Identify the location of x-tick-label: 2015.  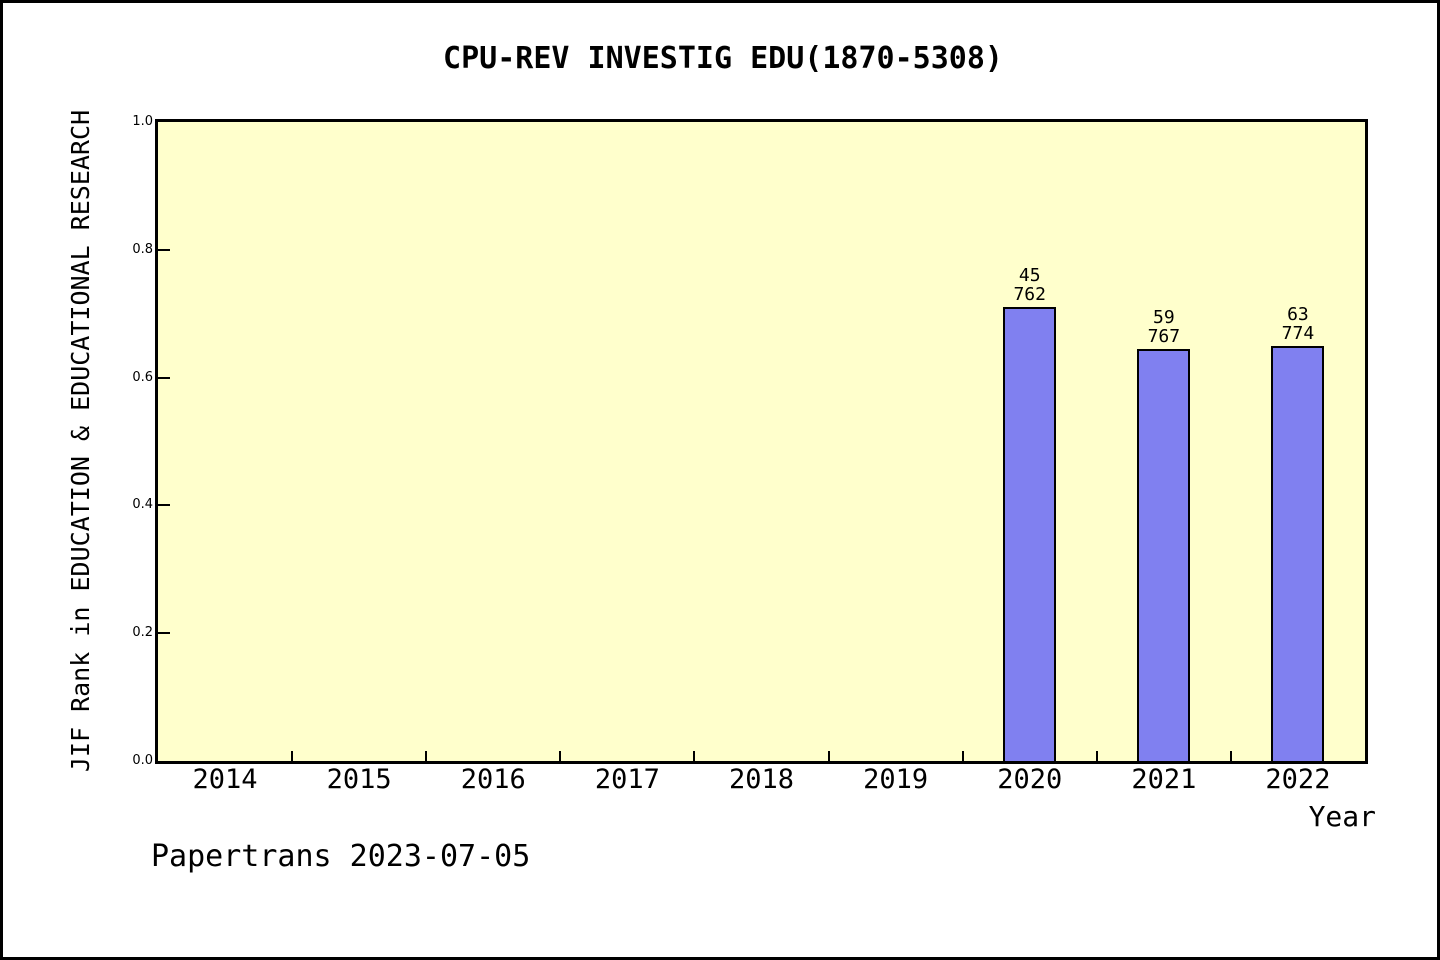
(359, 779).